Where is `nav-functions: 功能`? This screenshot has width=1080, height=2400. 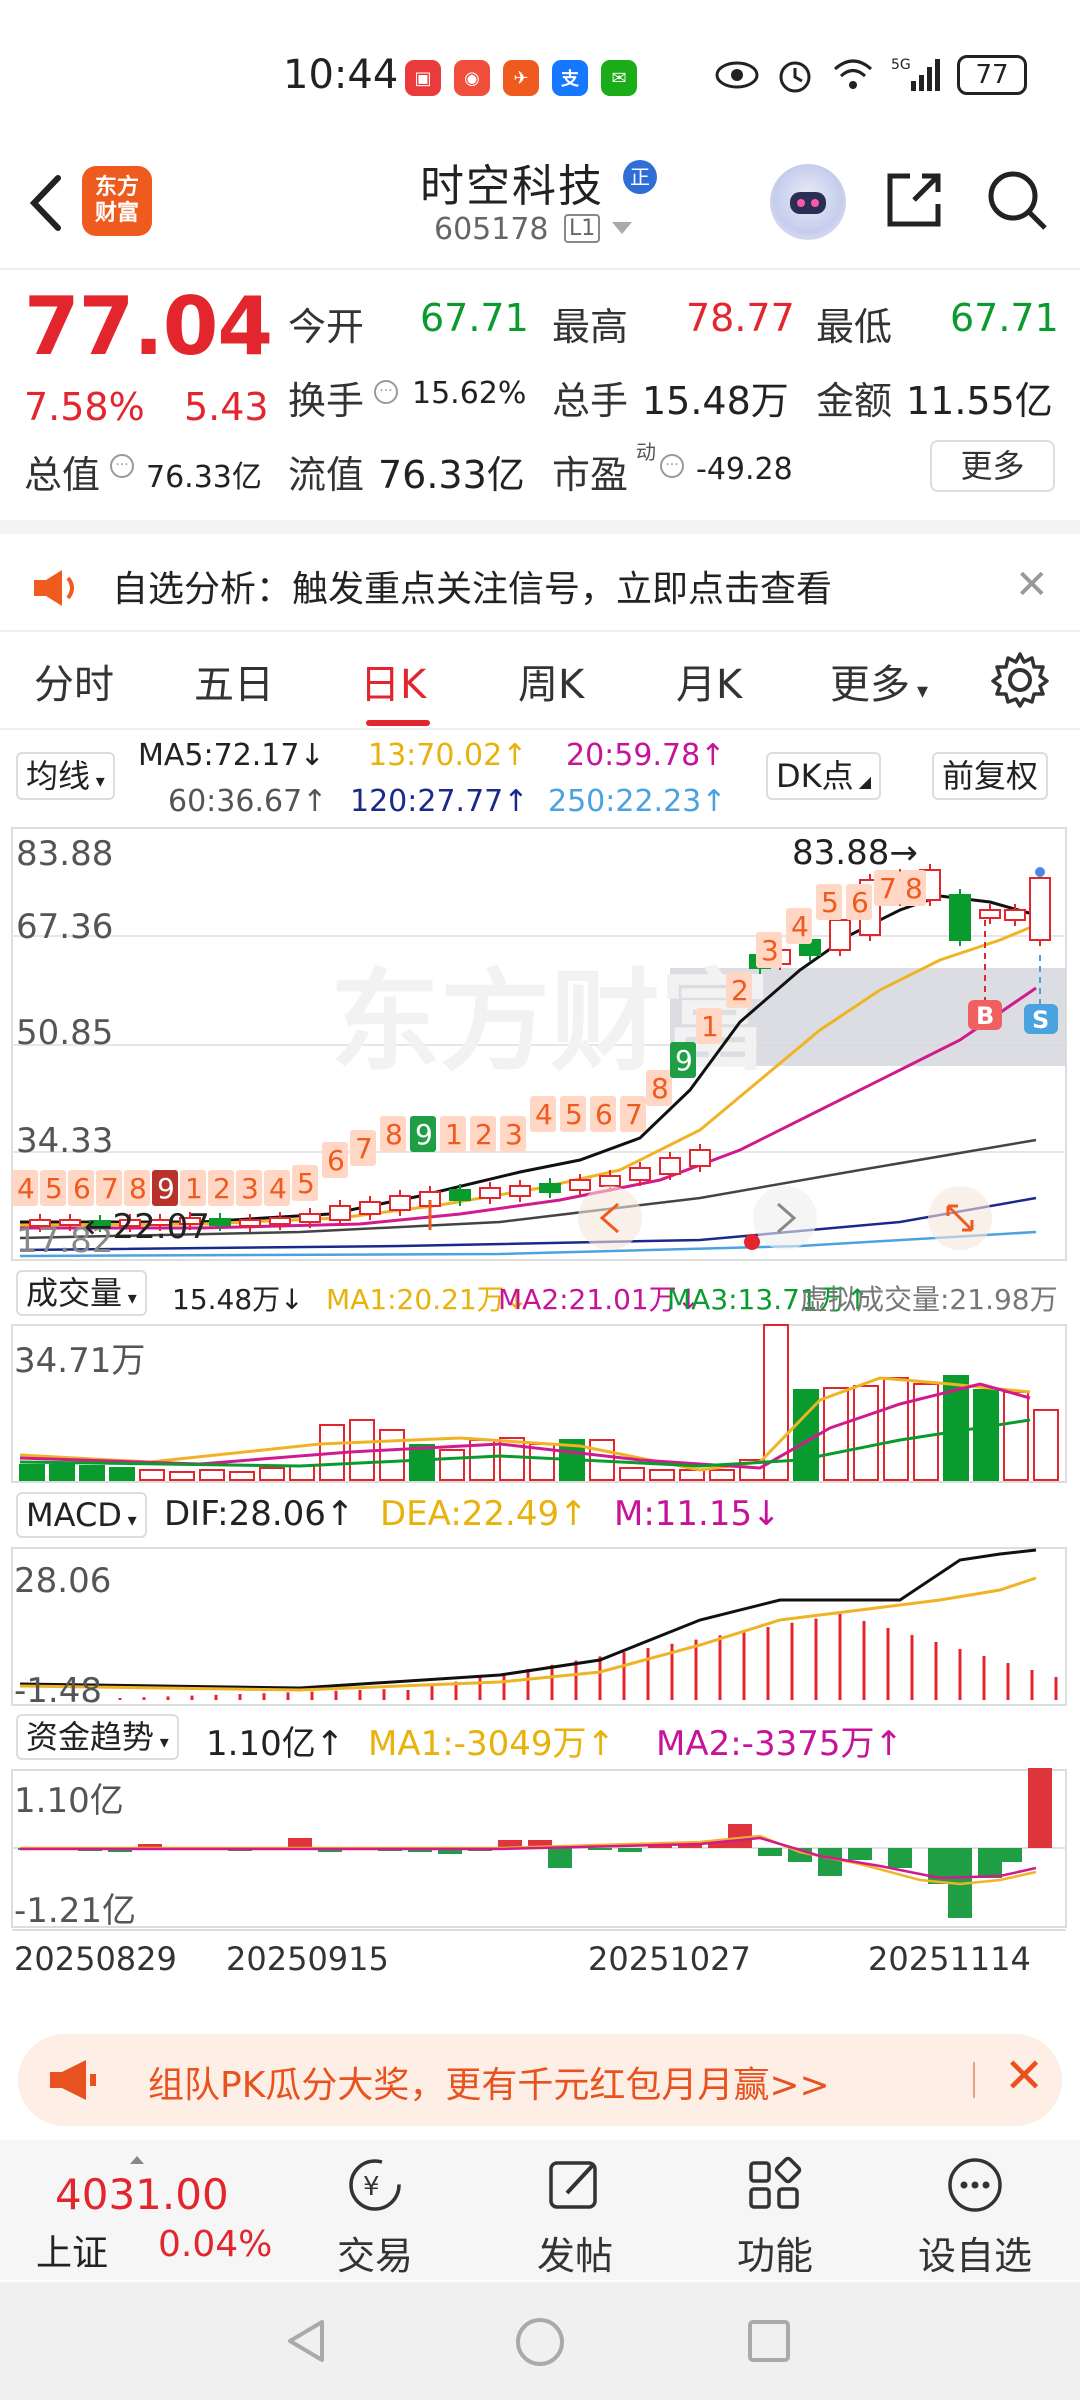
nav-functions: 功能 is located at coordinates (775, 2217).